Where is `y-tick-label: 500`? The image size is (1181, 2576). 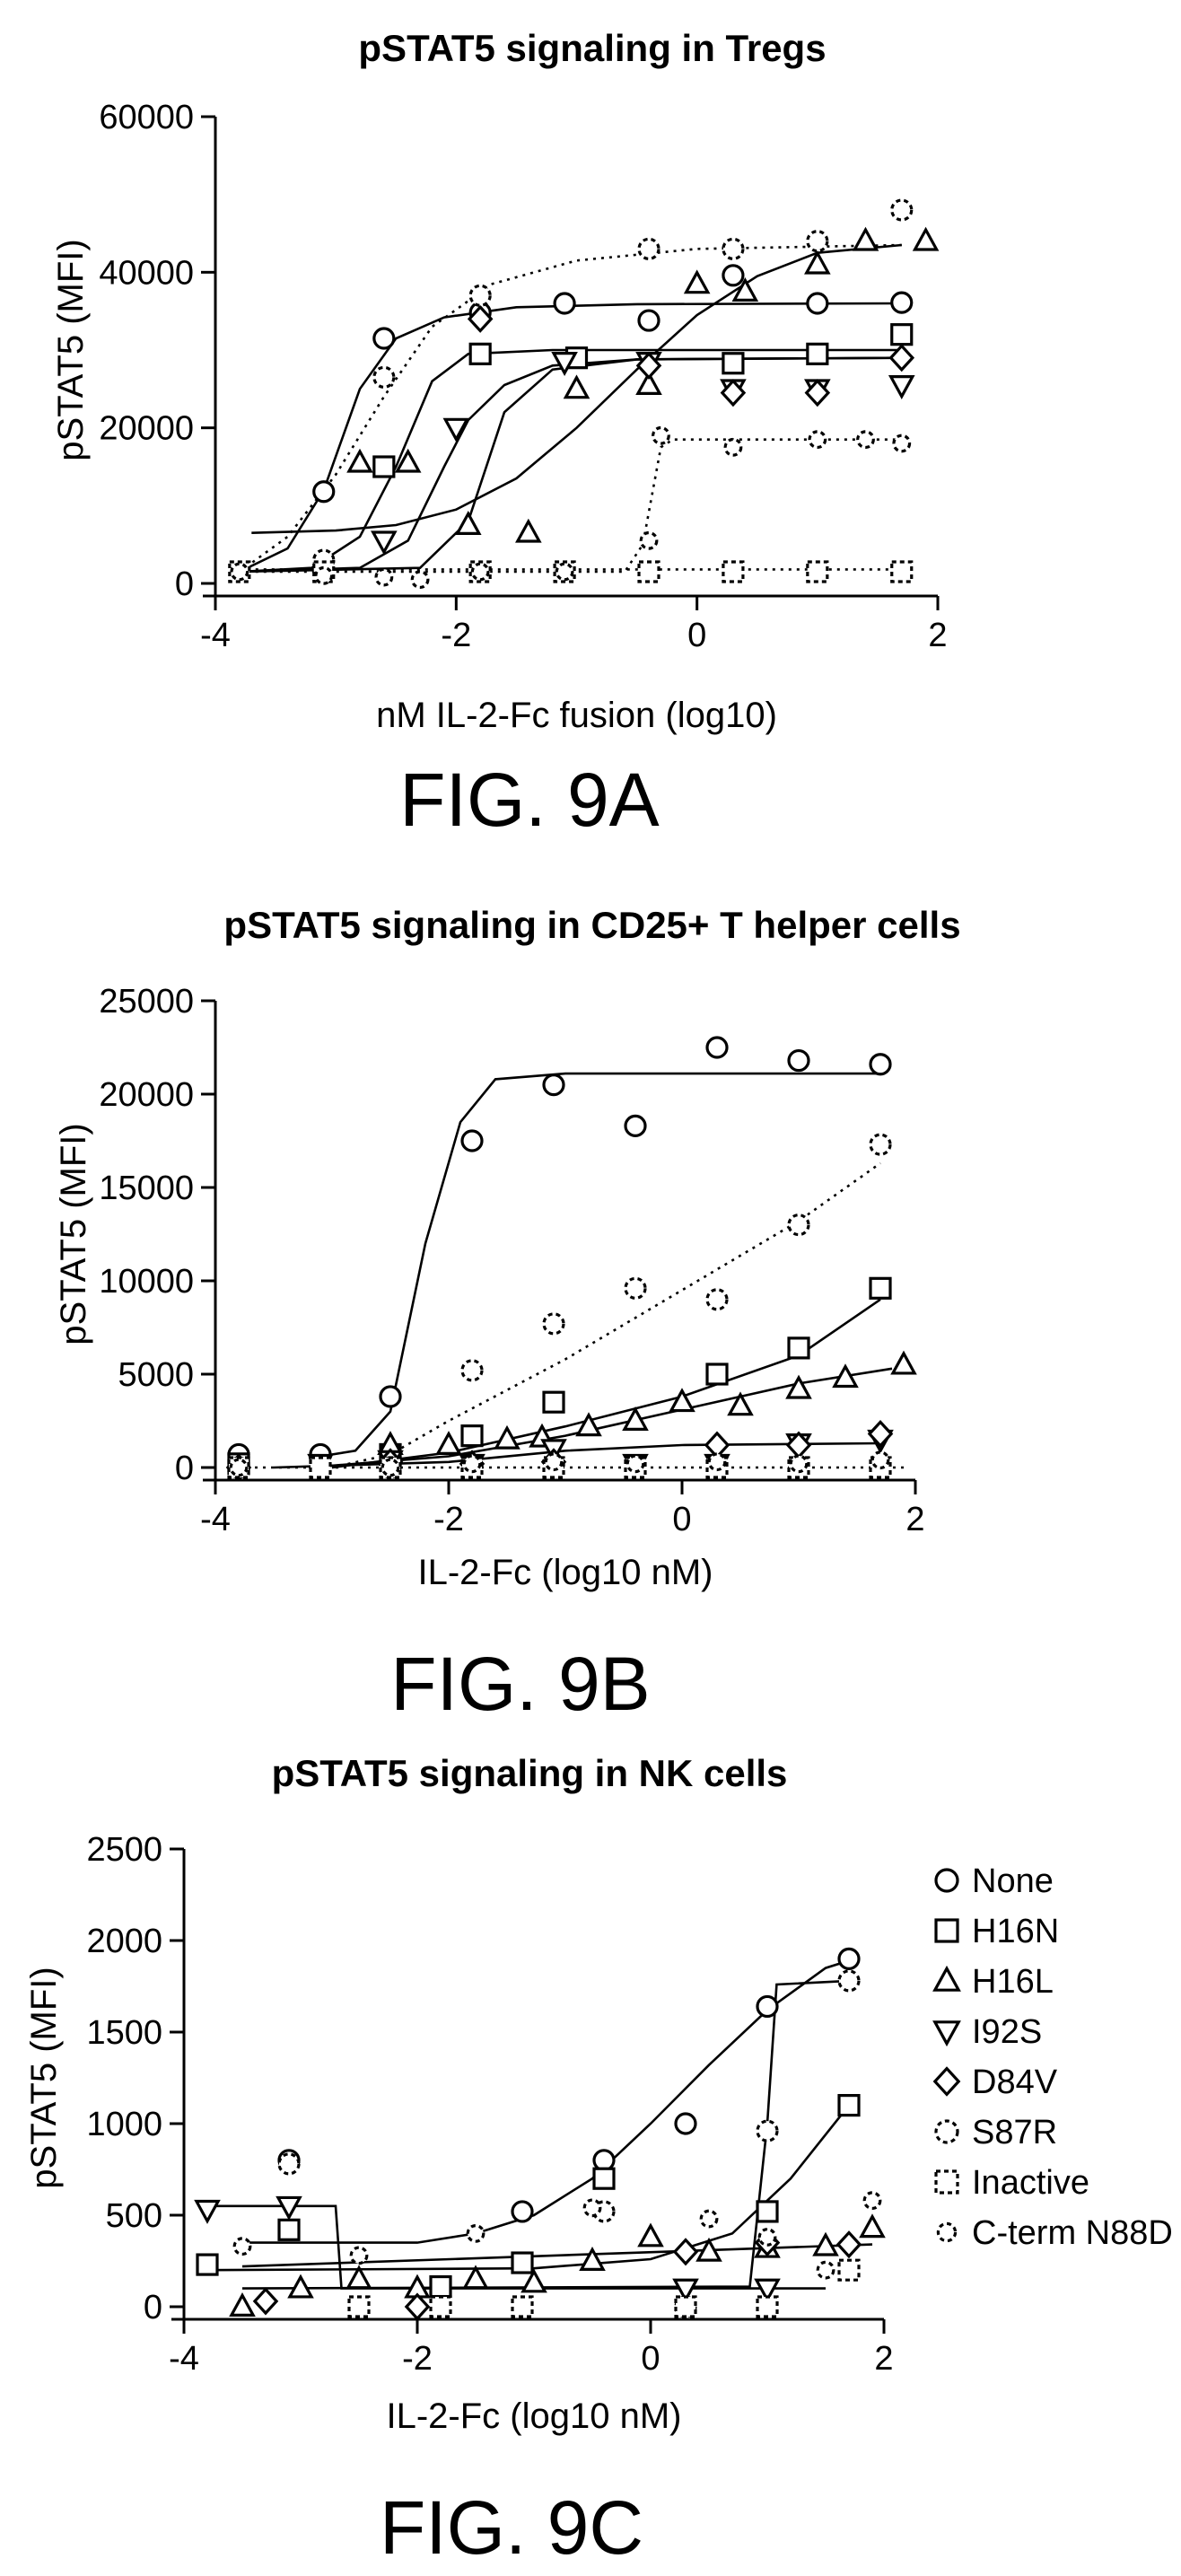
y-tick-label: 500 is located at coordinates (134, 2216).